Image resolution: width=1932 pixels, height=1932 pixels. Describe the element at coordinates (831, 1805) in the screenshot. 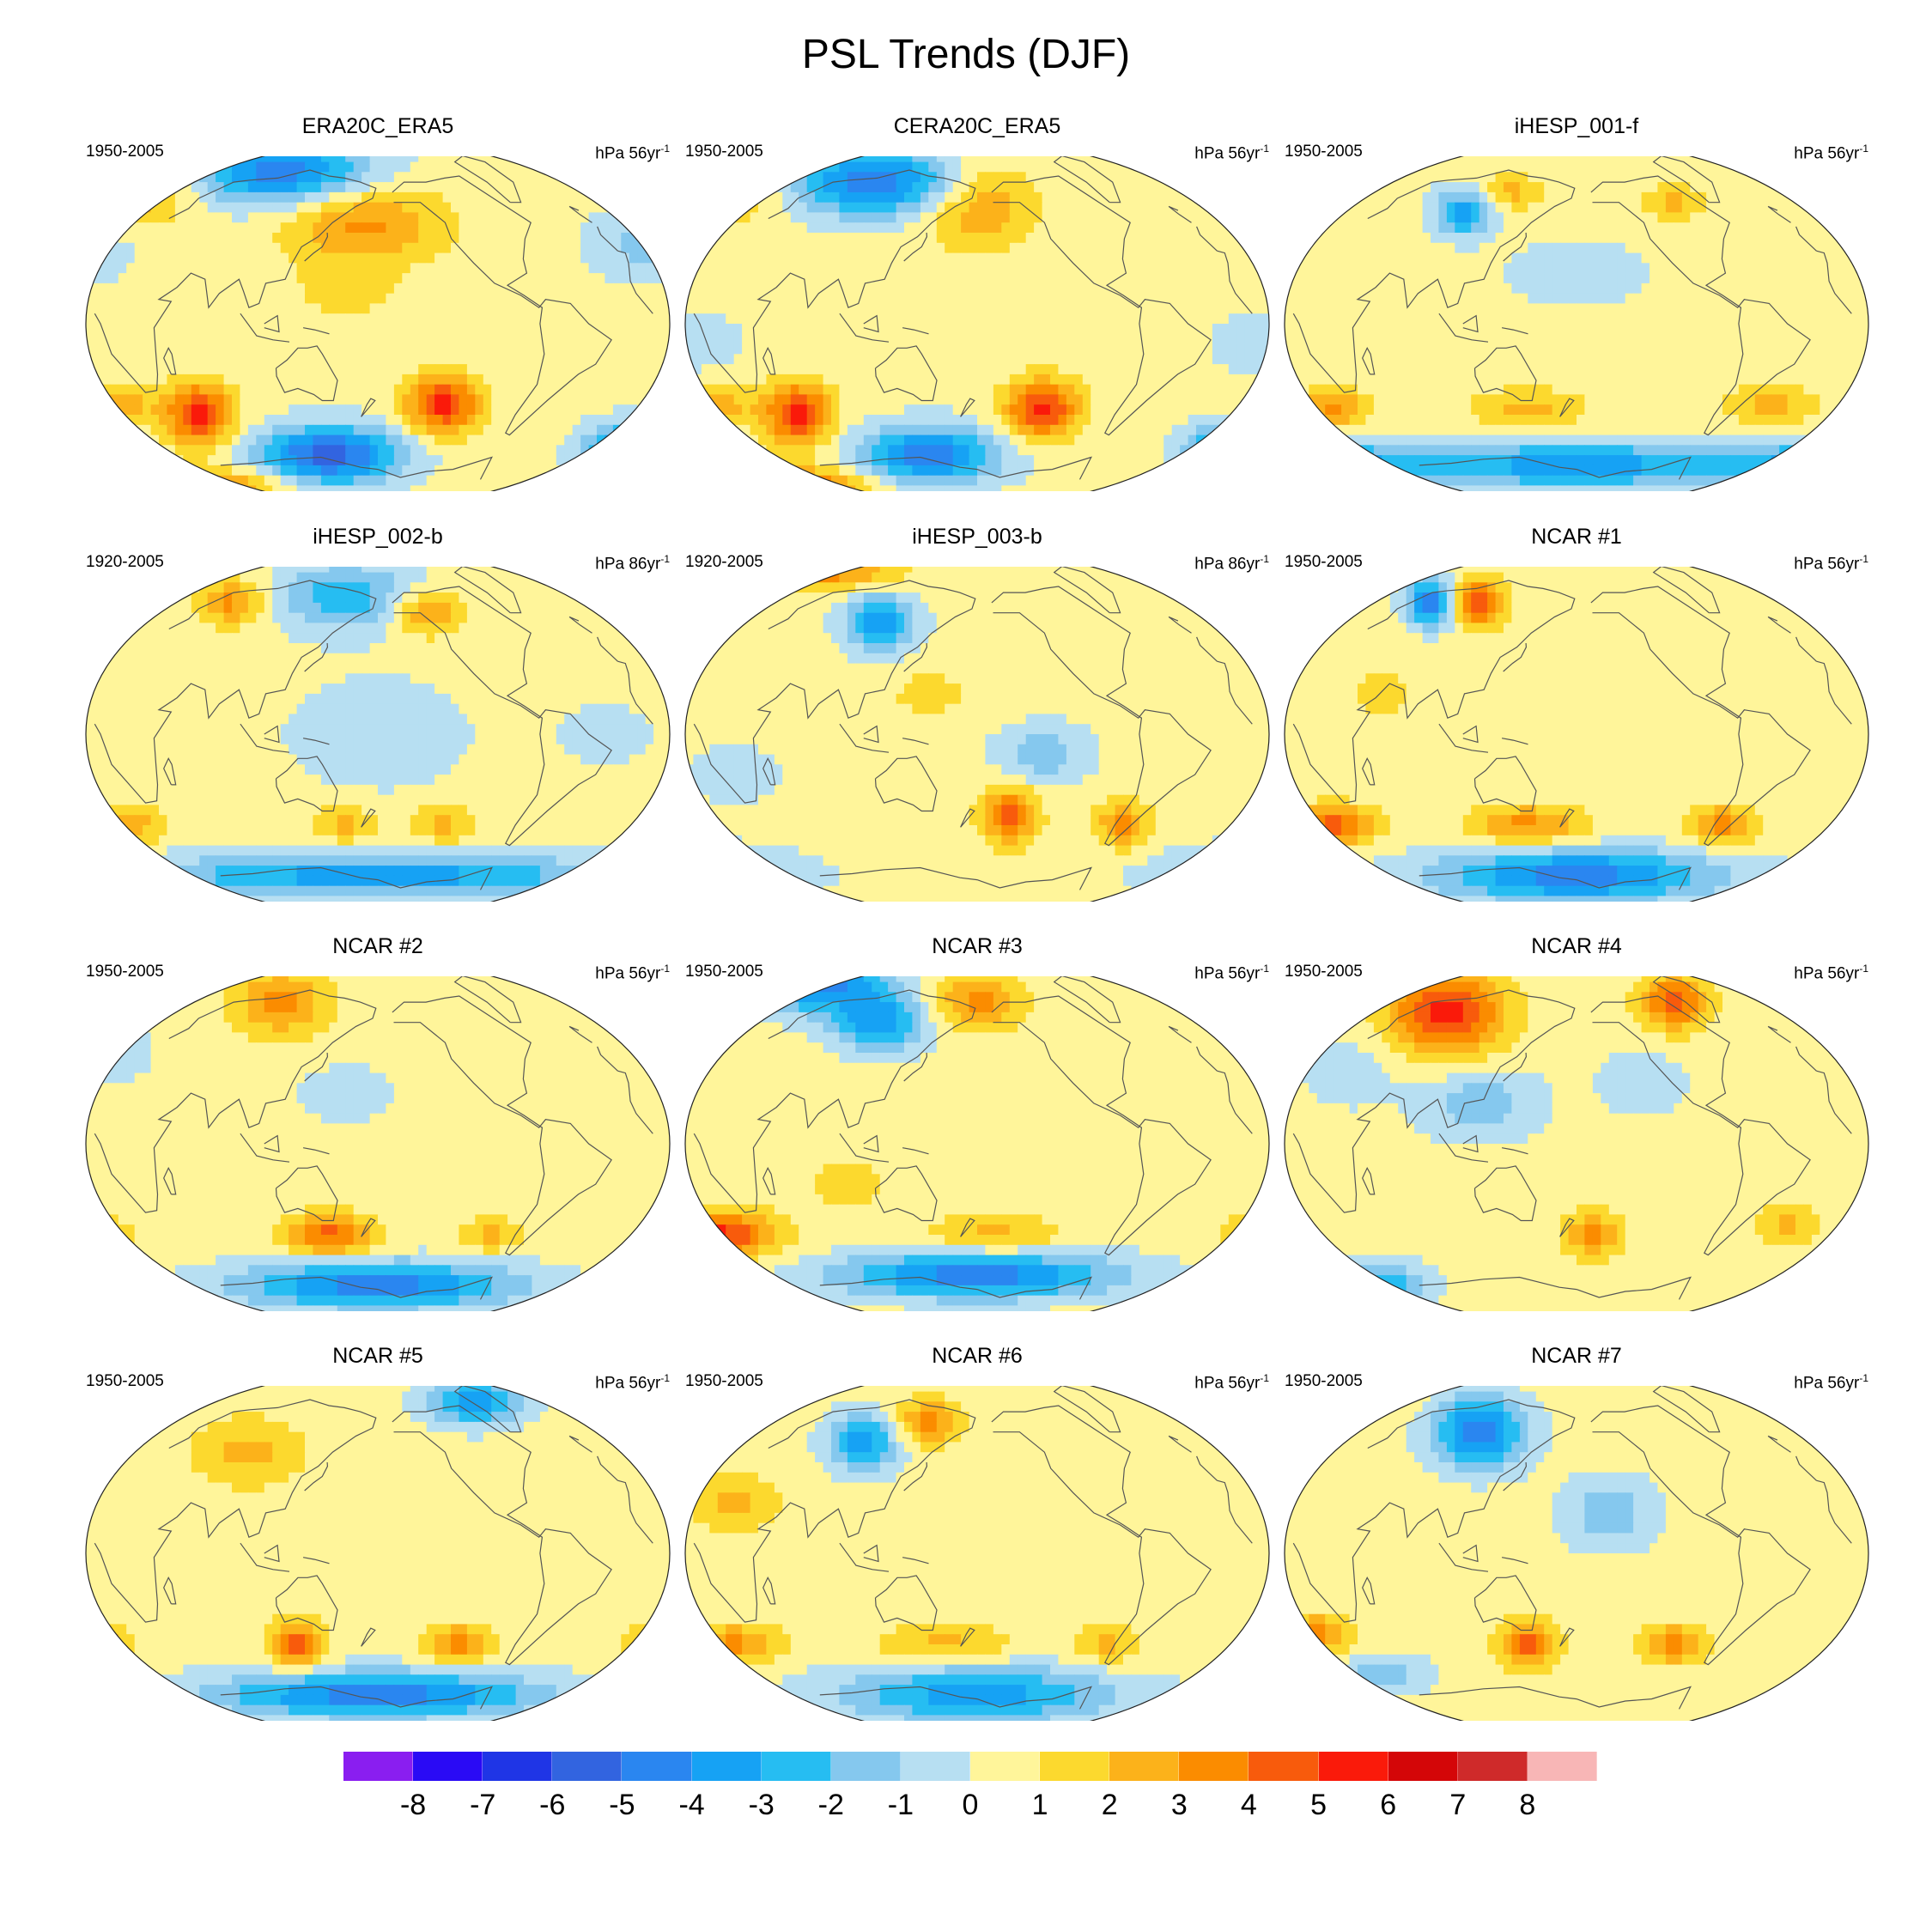

I see `colorbar-label: -2` at that location.